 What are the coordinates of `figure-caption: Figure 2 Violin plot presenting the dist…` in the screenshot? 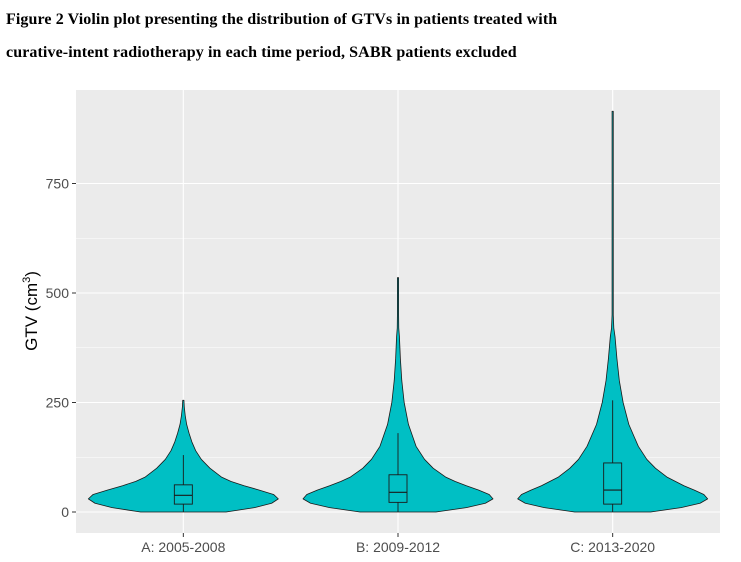 It's located at (371, 36).